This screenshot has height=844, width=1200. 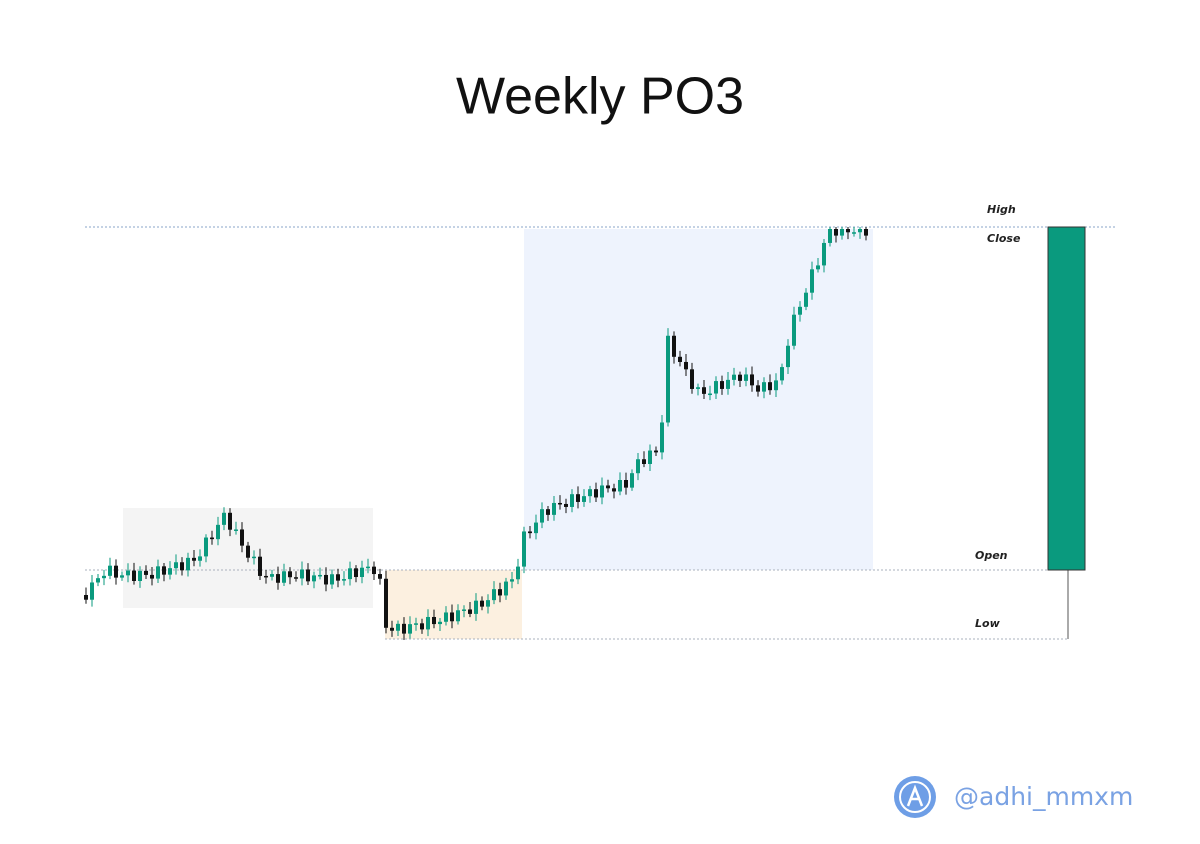 I want to click on close-label: Close, so click(x=1004, y=238).